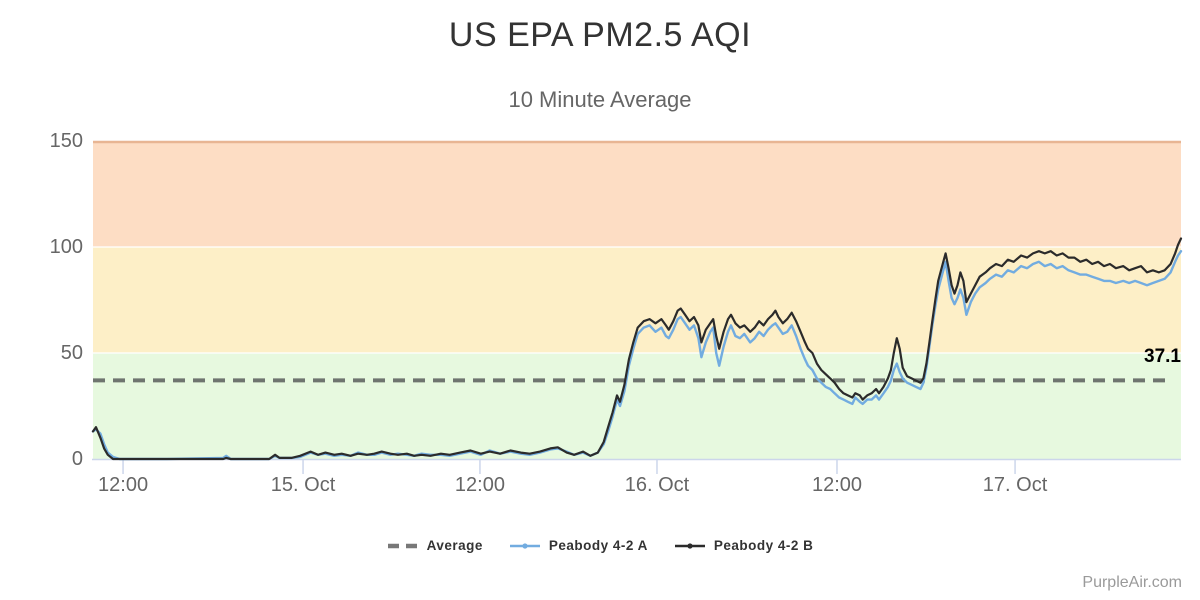 The width and height of the screenshot is (1200, 600). What do you see at coordinates (66, 141) in the screenshot?
I see `y-axis-label-150: 150` at bounding box center [66, 141].